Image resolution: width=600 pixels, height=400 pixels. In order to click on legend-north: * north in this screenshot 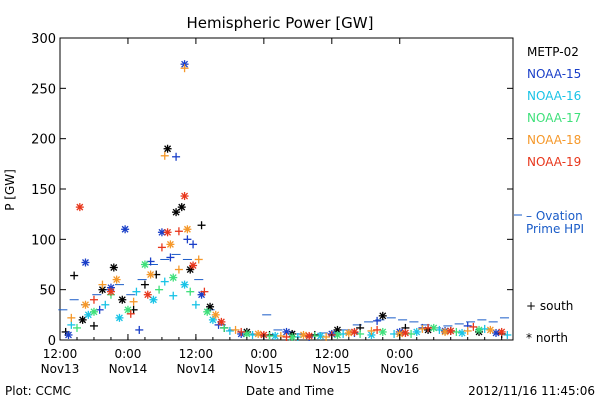, I will do `click(547, 338)`.